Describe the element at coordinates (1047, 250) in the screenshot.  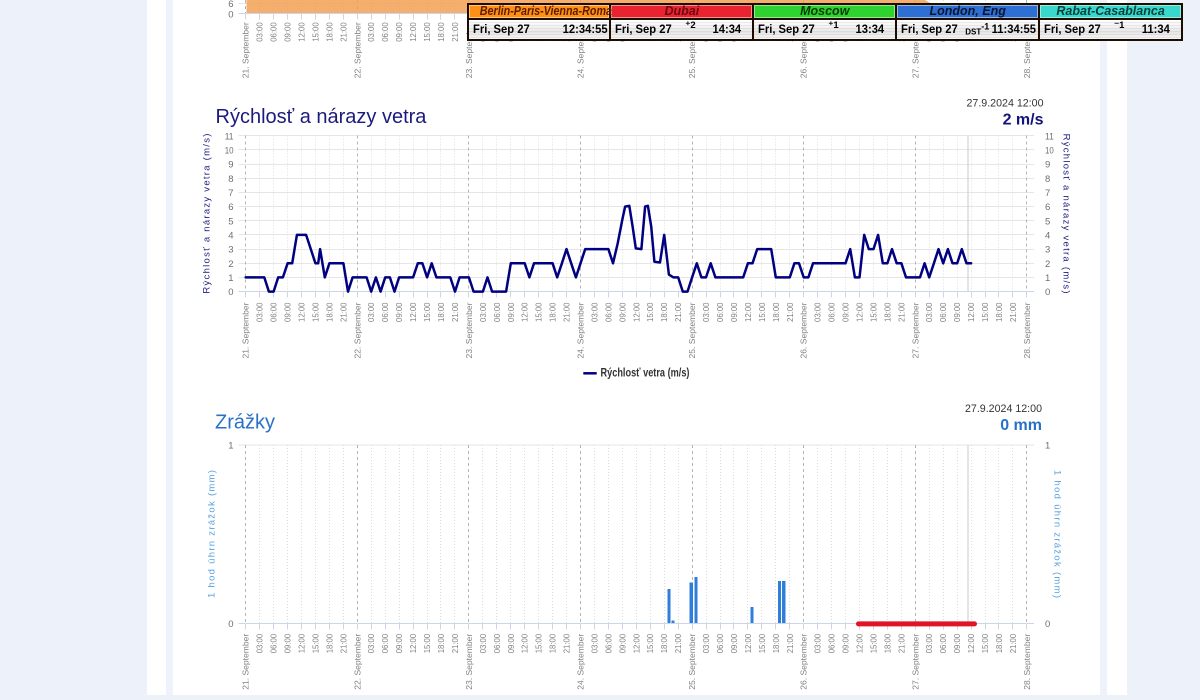
I see `svg-text: 3` at that location.